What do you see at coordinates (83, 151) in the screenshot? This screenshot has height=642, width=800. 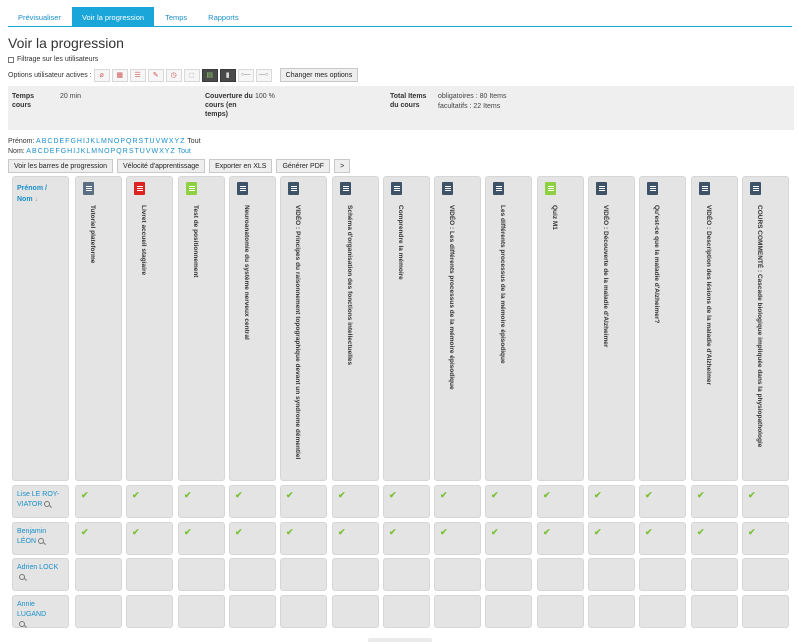 I see `nom-letter-k: K` at bounding box center [83, 151].